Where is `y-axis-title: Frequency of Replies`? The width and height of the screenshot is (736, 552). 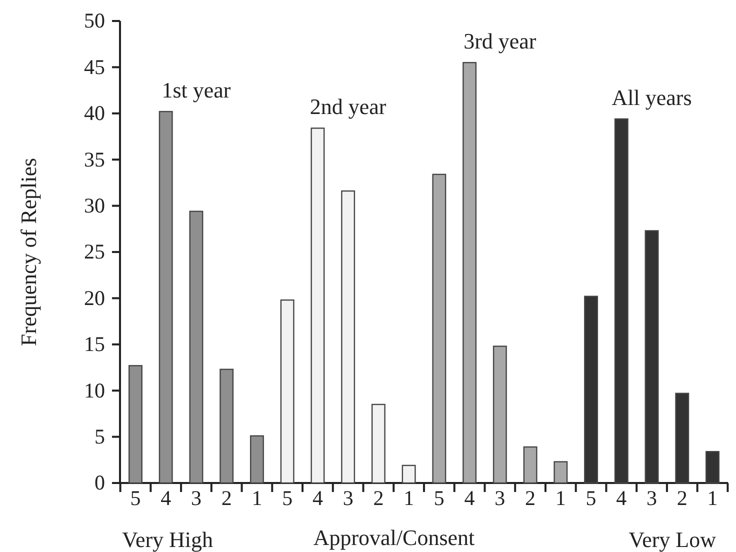
y-axis-title: Frequency of Replies is located at coordinates (28, 252).